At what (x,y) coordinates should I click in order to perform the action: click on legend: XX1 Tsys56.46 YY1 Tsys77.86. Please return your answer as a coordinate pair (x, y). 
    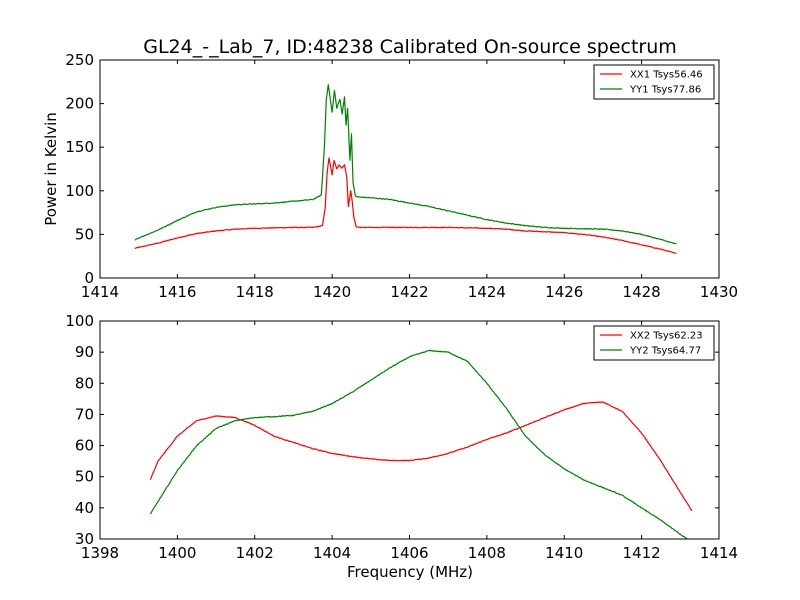
    Looking at the image, I should click on (654, 82).